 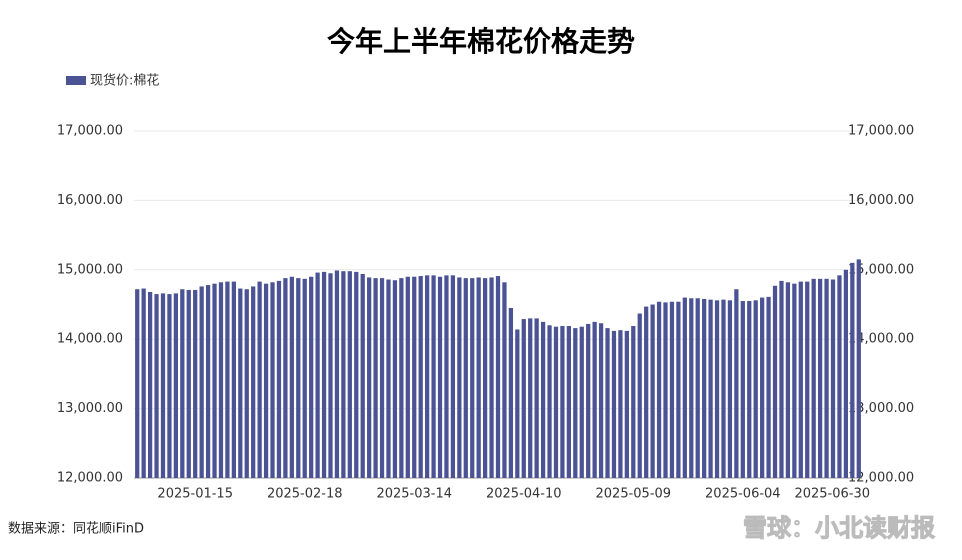 I want to click on x-tick-label: 2025-06-04, so click(x=743, y=494).